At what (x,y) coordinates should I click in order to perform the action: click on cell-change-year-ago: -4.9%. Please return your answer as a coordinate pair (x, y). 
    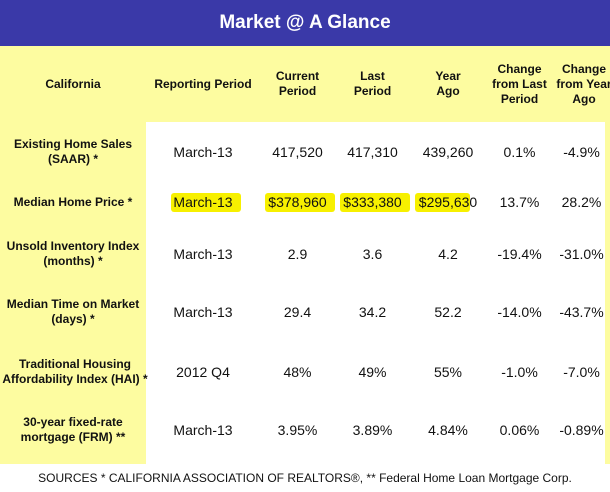
    Looking at the image, I should click on (581, 152).